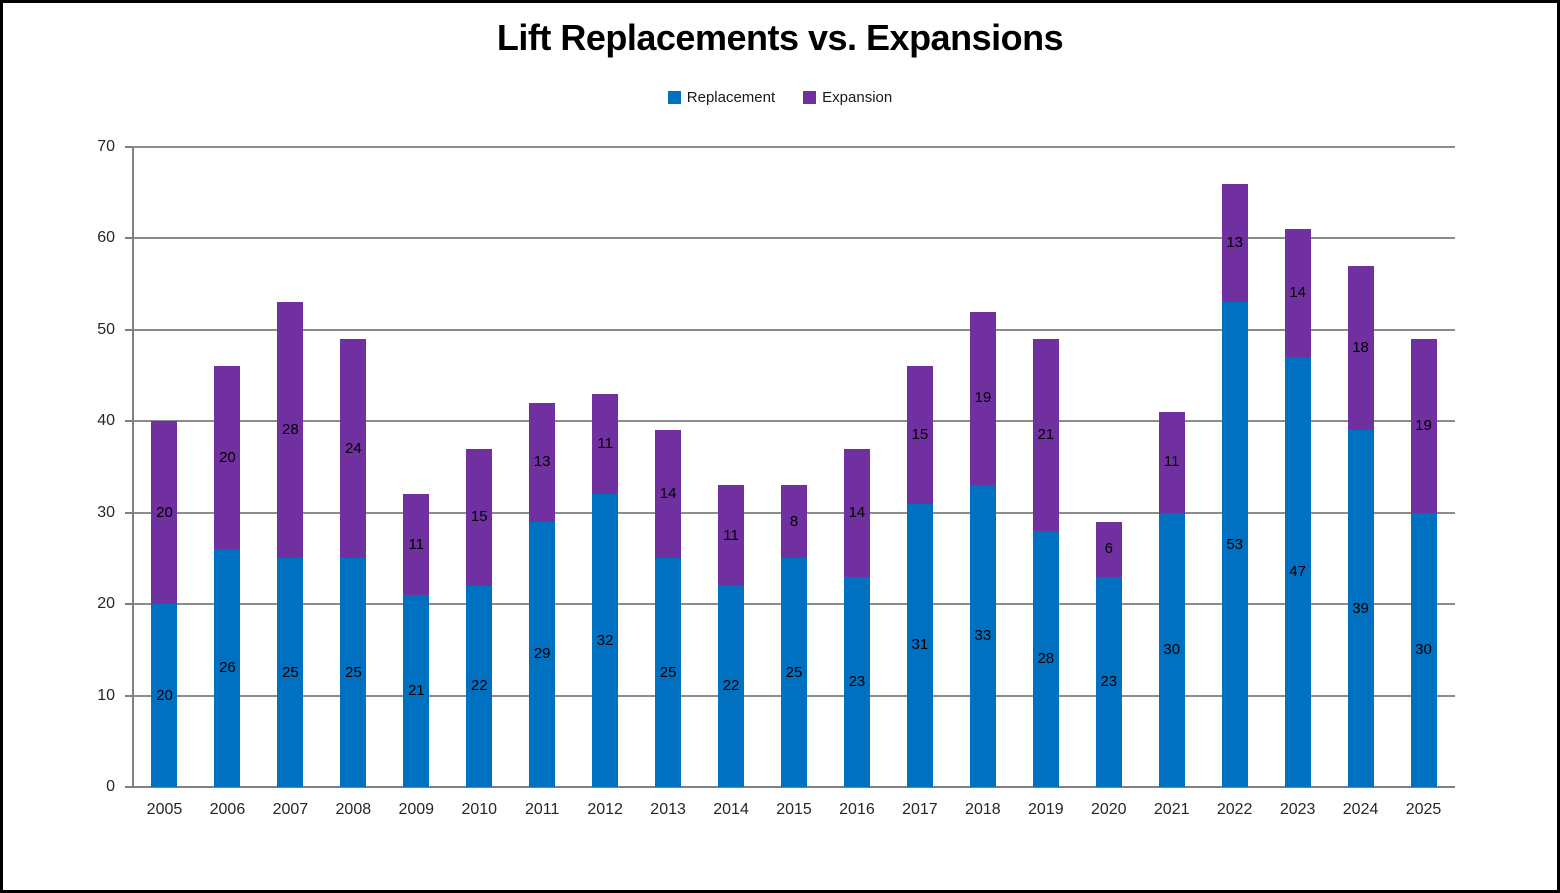 The image size is (1560, 893). I want to click on x-tick-label-2024: 2024, so click(1360, 809).